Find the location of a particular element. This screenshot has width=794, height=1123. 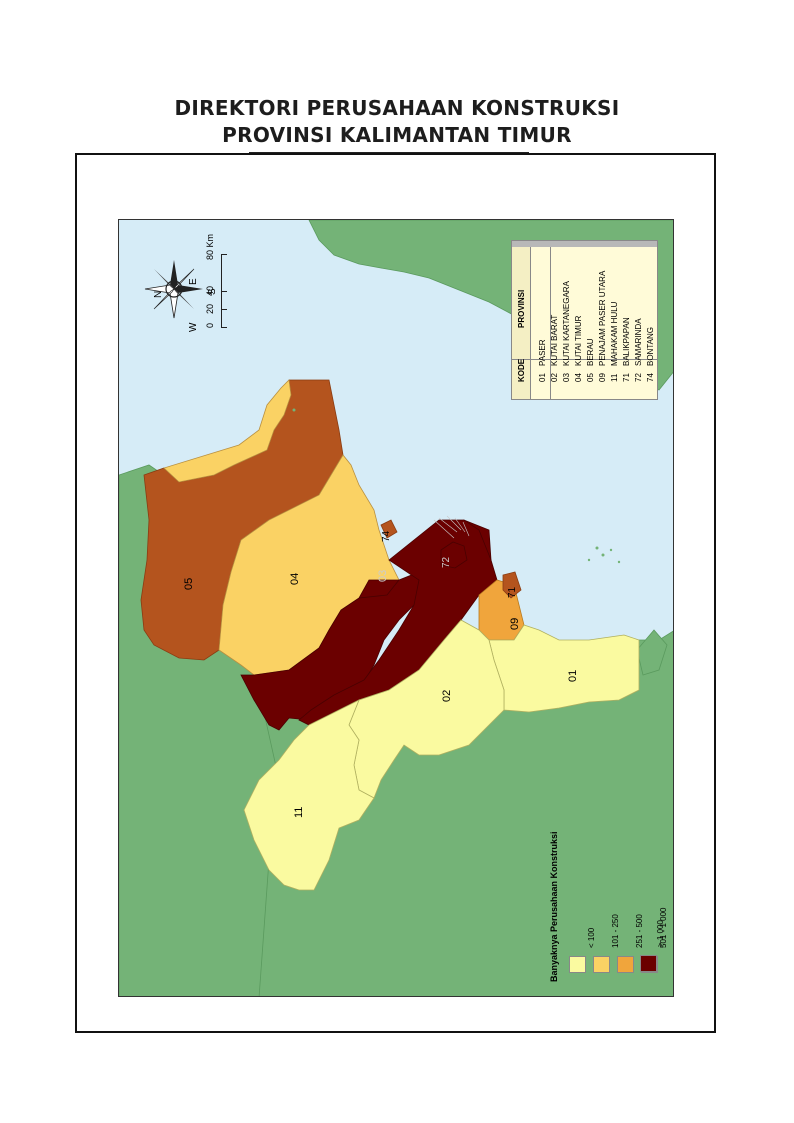

table-code-09: 09 is located at coordinates (602, 377).